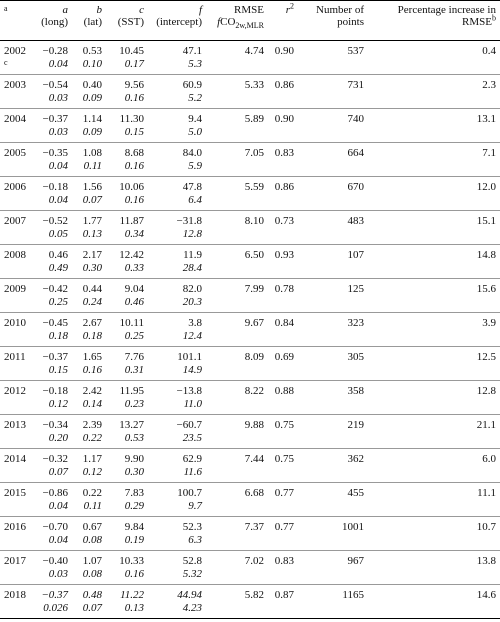 The width and height of the screenshot is (500, 622). I want to click on pct-cell: 14.8, so click(434, 262).